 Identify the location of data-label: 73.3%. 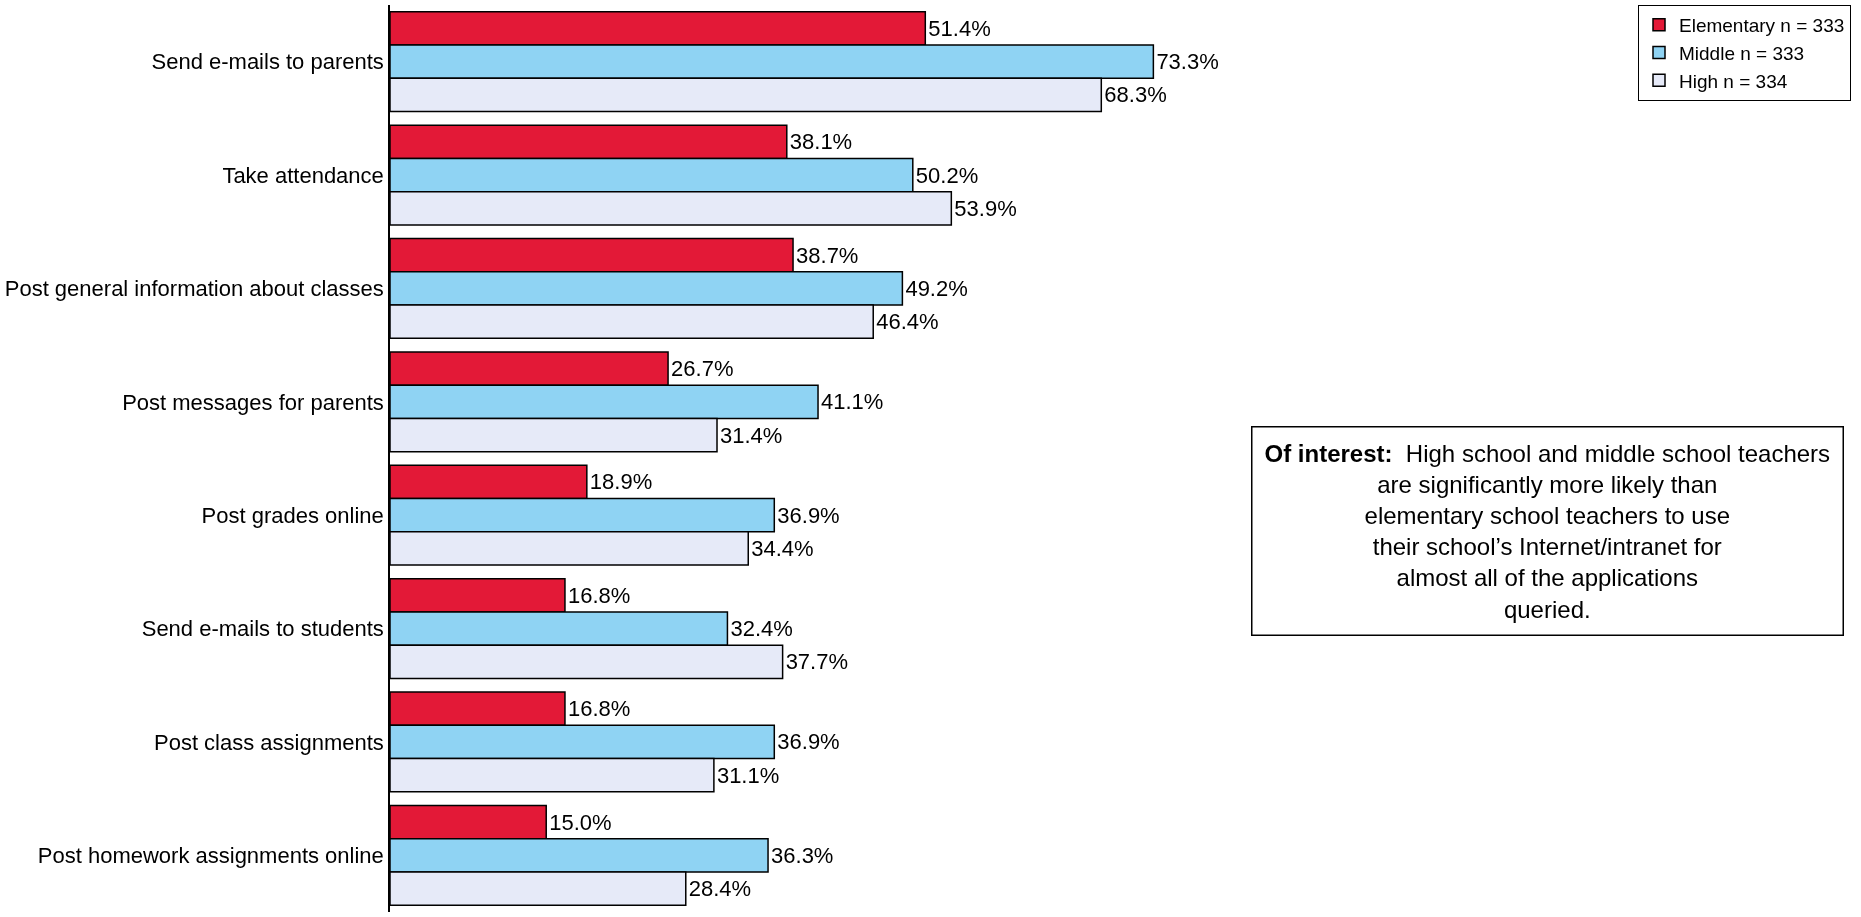
(1187, 62).